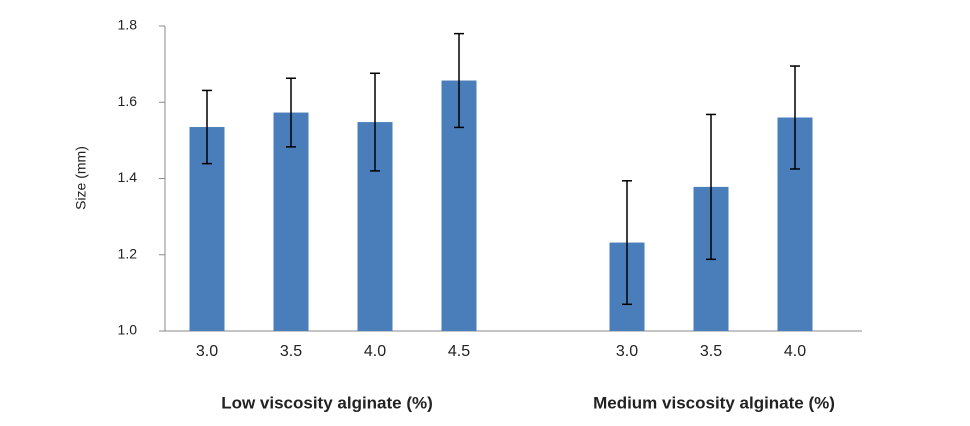 Image resolution: width=970 pixels, height=426 pixels. I want to click on y-tick-label: 1.4, so click(128, 177).